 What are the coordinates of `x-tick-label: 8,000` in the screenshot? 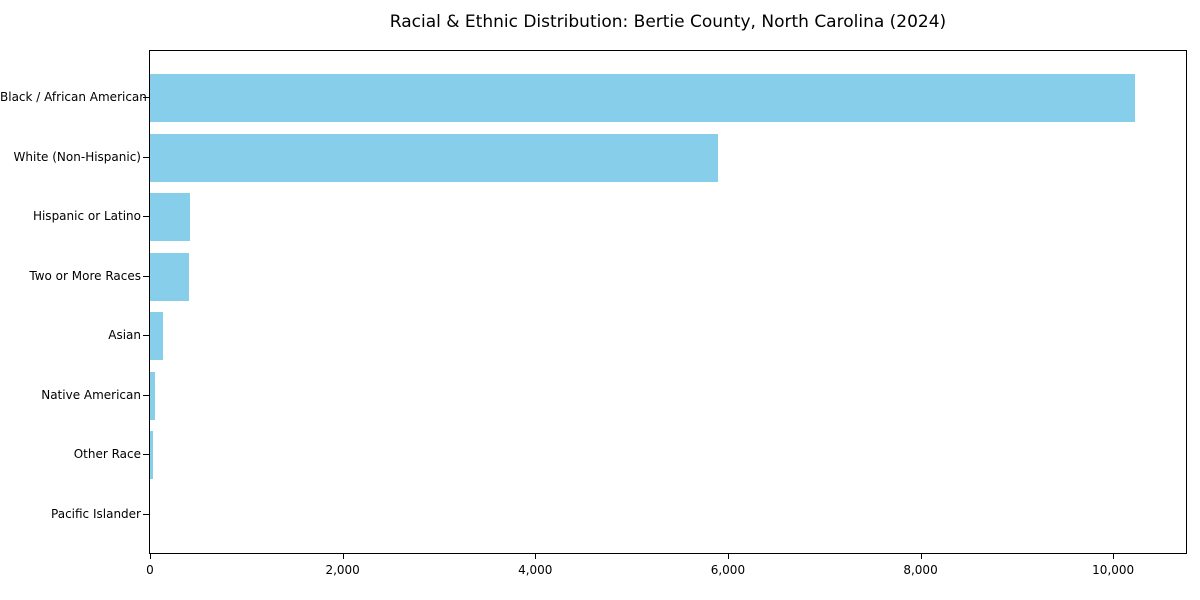 It's located at (920, 570).